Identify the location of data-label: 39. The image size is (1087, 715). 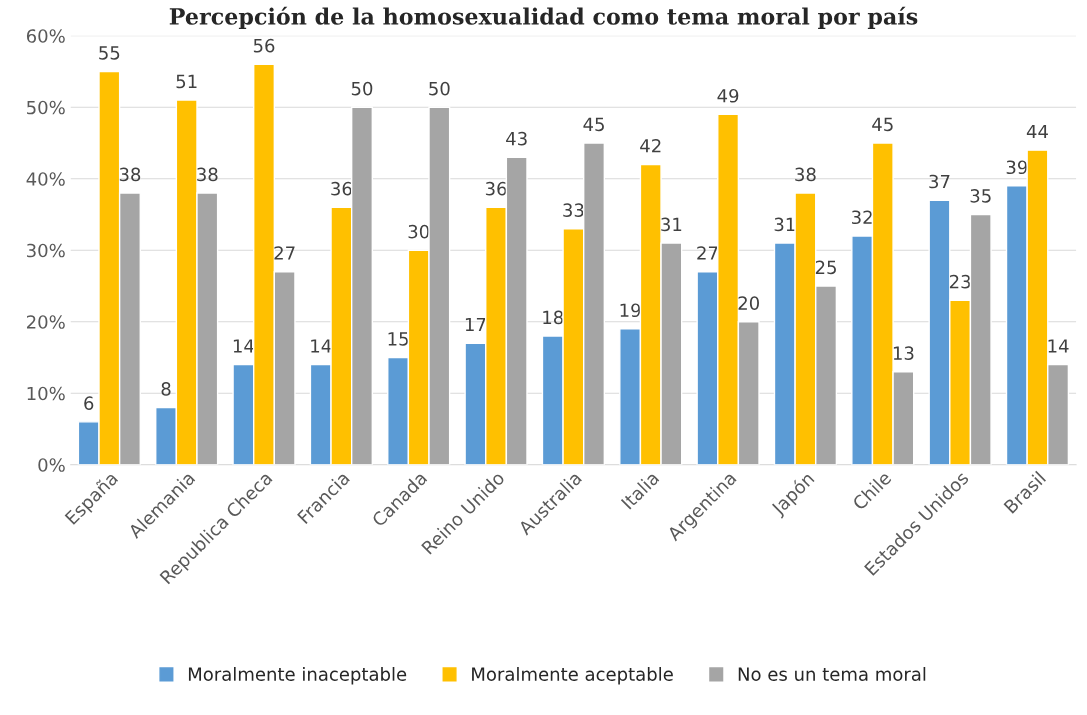
(1017, 167).